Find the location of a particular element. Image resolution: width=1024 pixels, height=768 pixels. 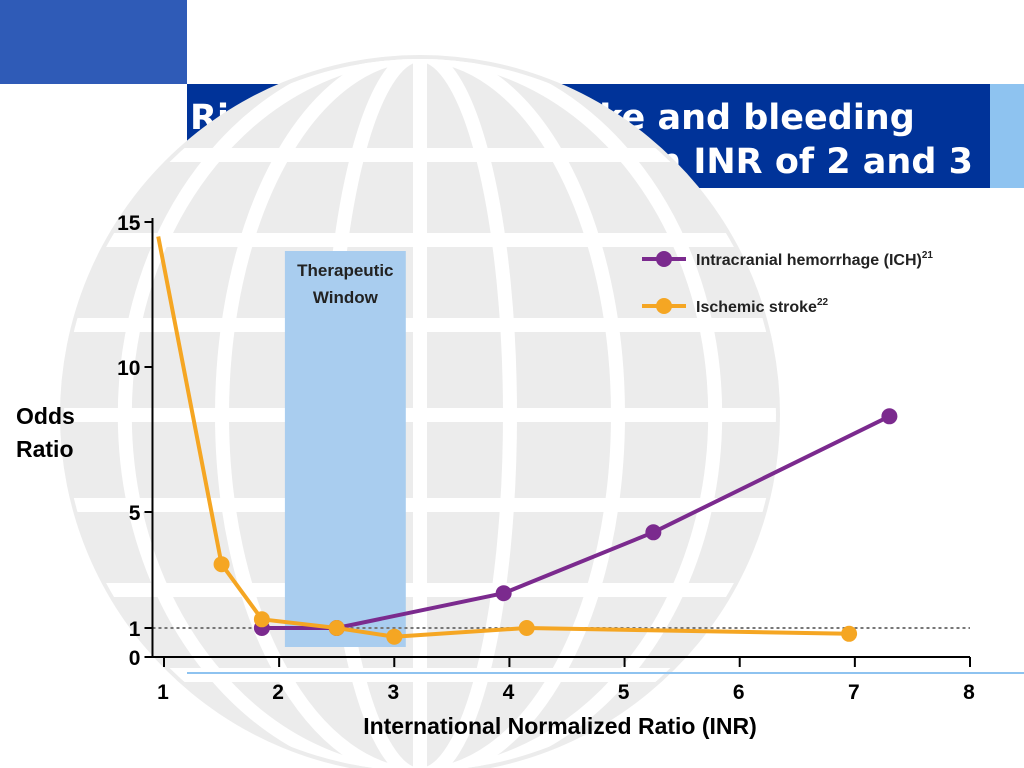

x-tick-label: 6 is located at coordinates (739, 692).